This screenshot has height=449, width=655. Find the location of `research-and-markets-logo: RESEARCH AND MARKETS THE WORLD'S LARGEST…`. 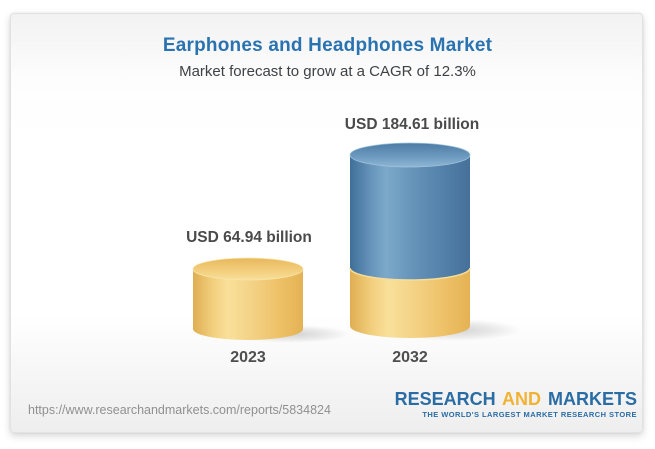

research-and-markets-logo: RESEARCH AND MARKETS THE WORLD'S LARGEST… is located at coordinates (516, 404).